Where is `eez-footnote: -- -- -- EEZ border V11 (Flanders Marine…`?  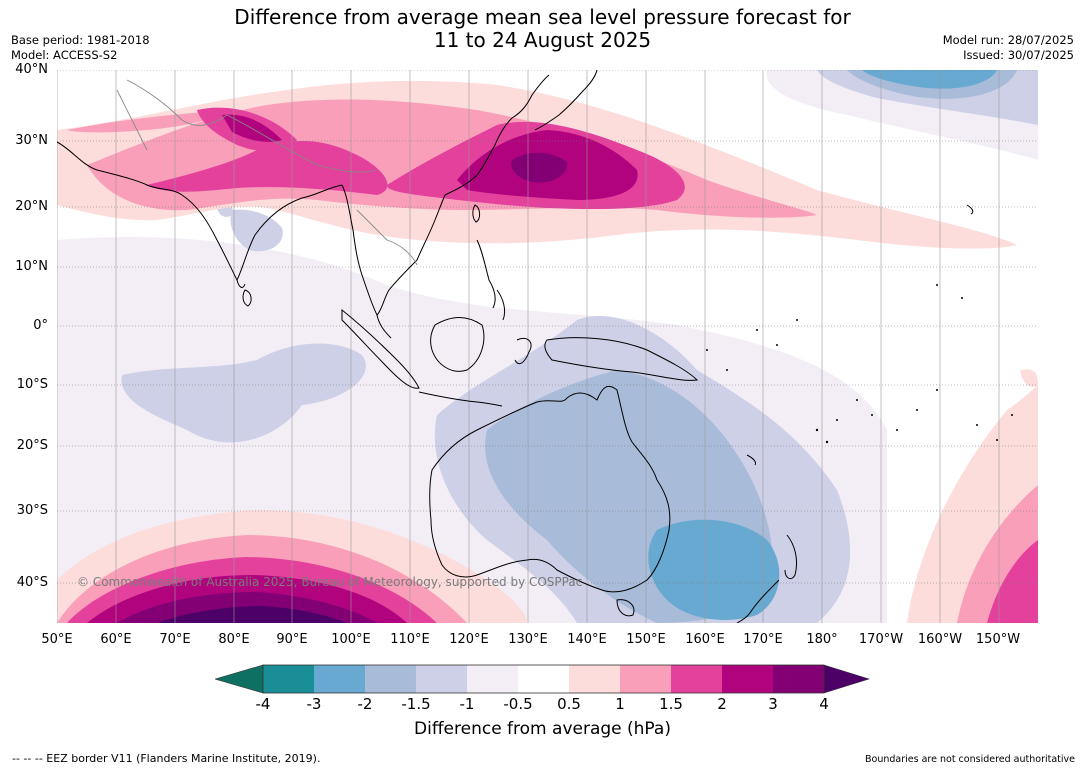 eez-footnote: -- -- -- EEZ border V11 (Flanders Marine… is located at coordinates (166, 758).